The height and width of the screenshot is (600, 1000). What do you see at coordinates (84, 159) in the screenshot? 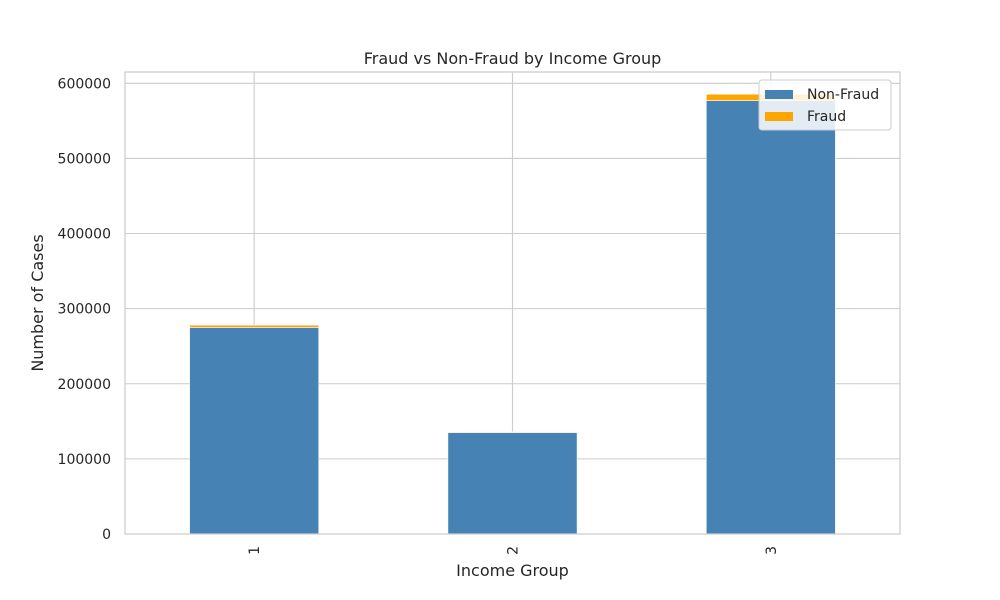
I see `y-tick-label: 500000` at bounding box center [84, 159].